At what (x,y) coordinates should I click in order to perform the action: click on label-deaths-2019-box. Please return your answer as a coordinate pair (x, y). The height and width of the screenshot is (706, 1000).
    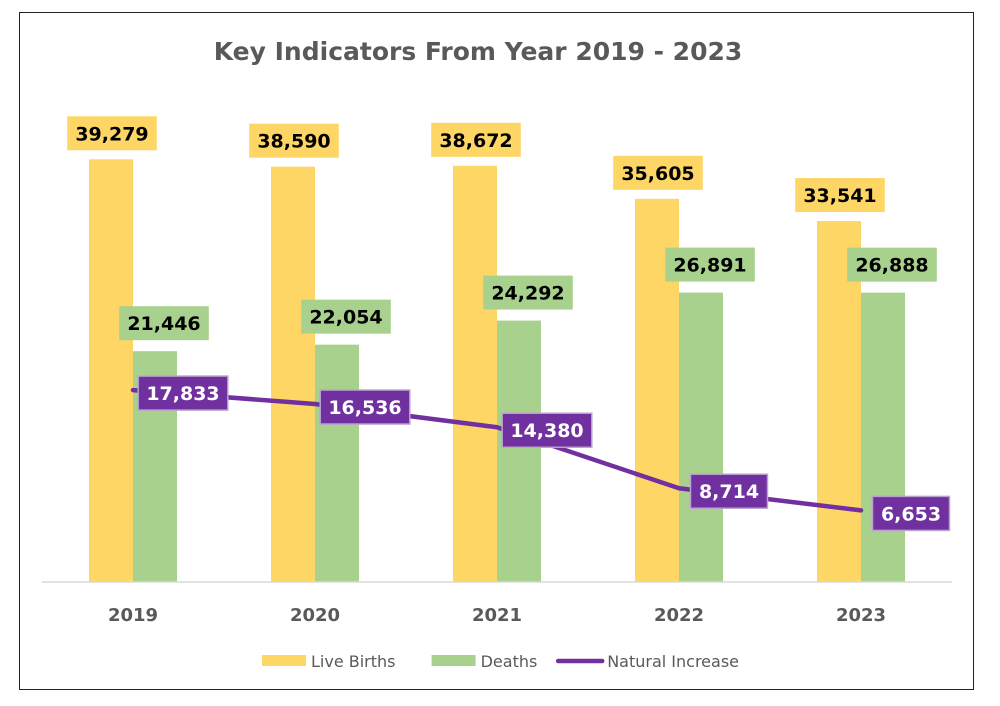
    Looking at the image, I should click on (164, 323).